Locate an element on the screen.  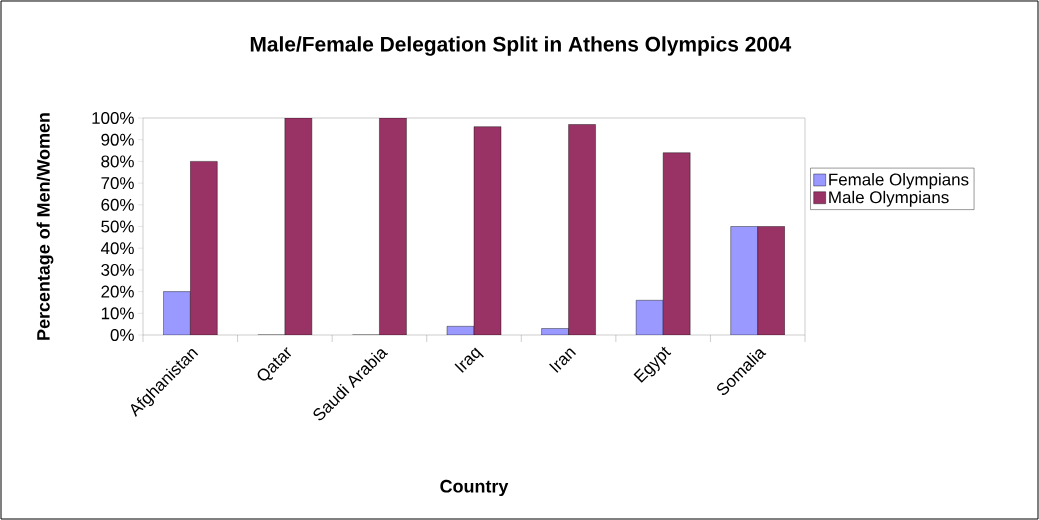
legend-label: Male Olympians is located at coordinates (889, 198).